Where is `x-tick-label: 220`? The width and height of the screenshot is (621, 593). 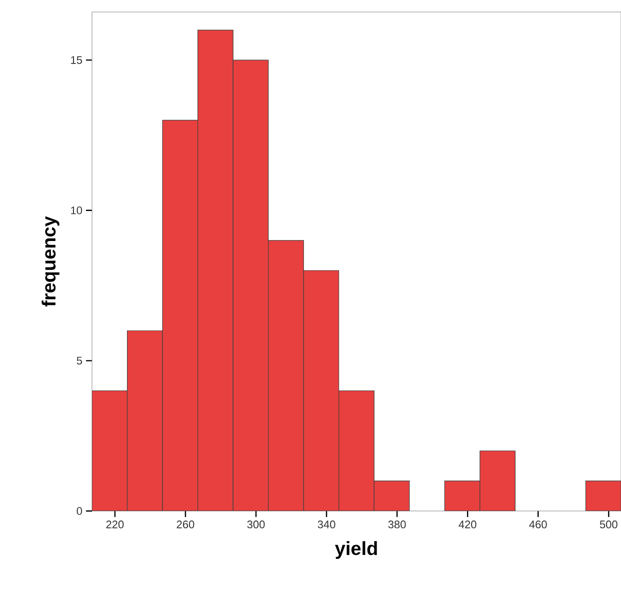
x-tick-label: 220 is located at coordinates (115, 524).